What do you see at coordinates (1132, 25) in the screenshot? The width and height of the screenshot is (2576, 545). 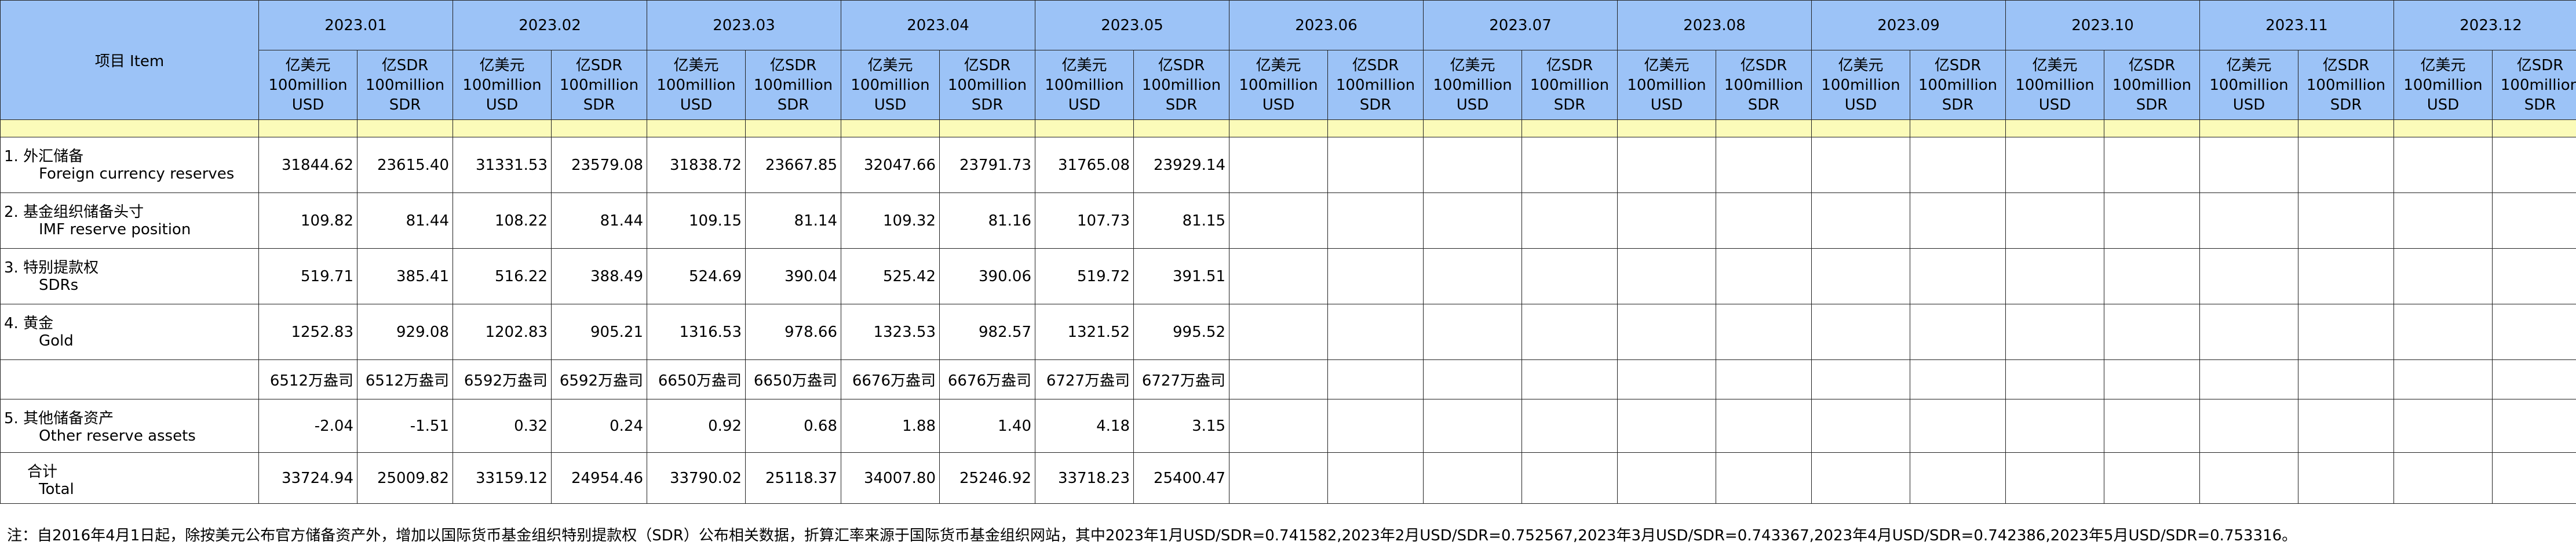 I see `month-header: 2023.05` at bounding box center [1132, 25].